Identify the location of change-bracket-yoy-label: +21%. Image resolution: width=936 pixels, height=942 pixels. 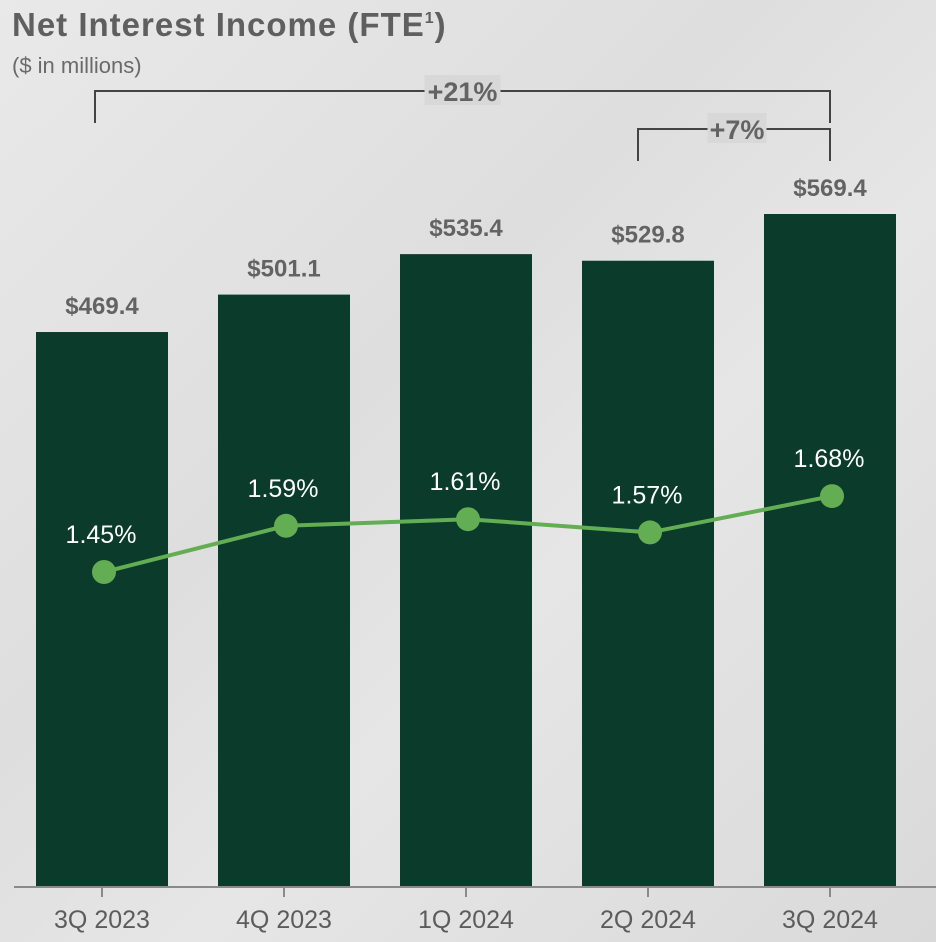
(463, 92).